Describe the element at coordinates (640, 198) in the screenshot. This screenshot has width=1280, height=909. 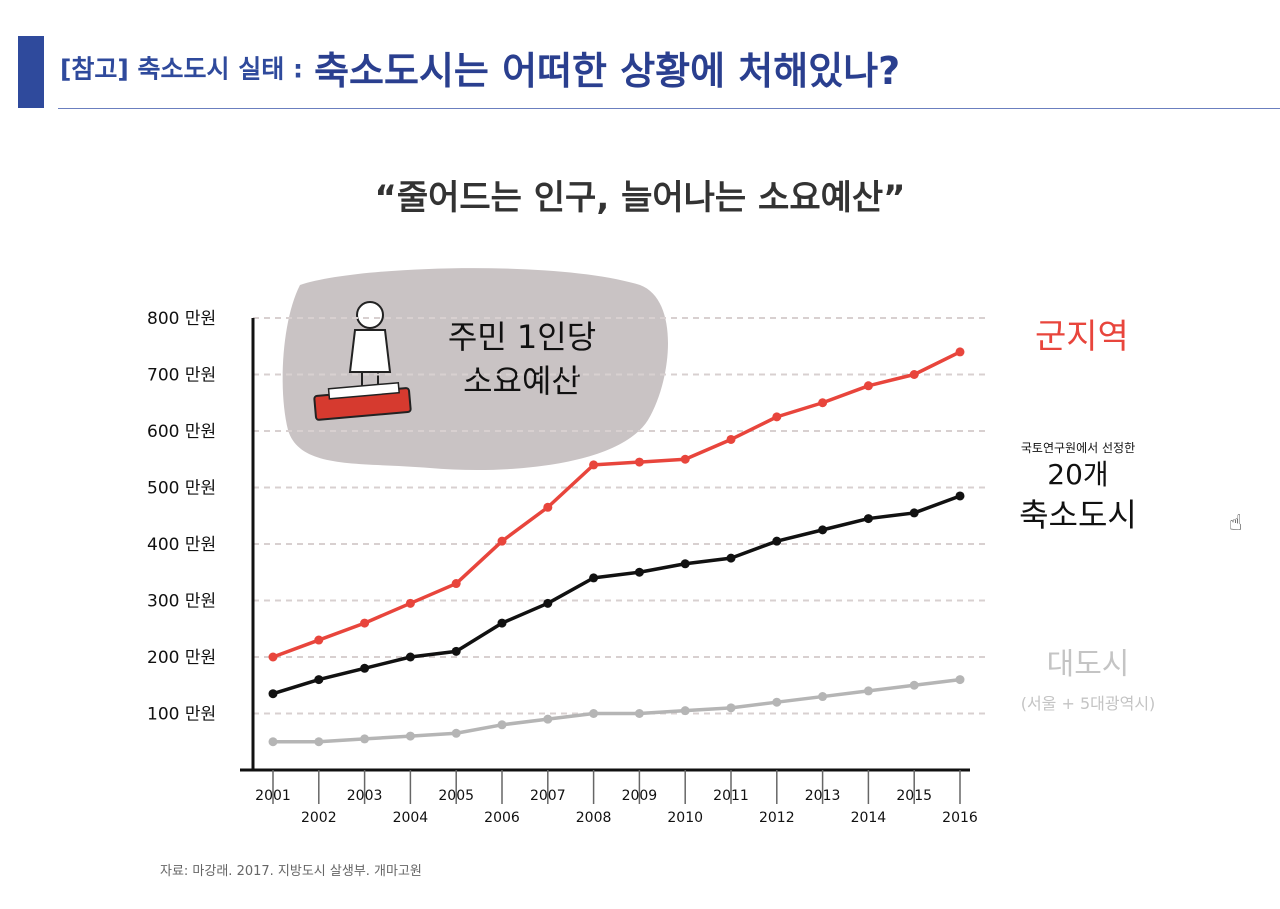
I see `slide-subtitle: “줄어드는 인구, 늘어나는 소요예산”` at that location.